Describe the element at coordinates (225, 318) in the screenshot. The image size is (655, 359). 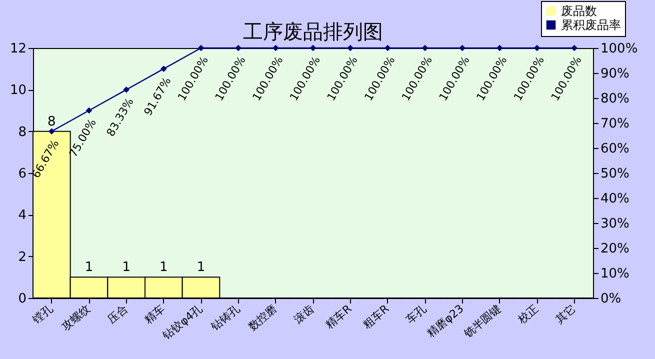
I see `x-tick-label: 钻铸孔` at that location.